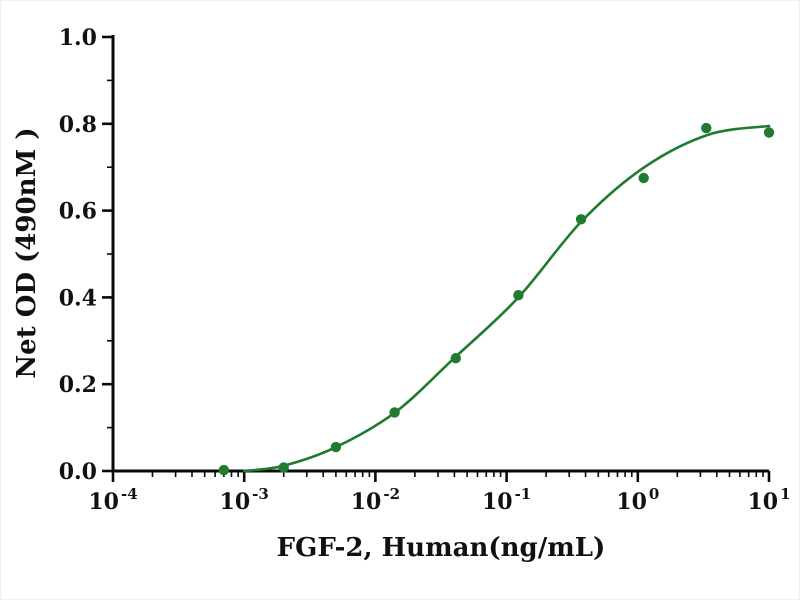 The height and width of the screenshot is (600, 800). Describe the element at coordinates (78, 385) in the screenshot. I see `y-tick-label: 0.2` at that location.